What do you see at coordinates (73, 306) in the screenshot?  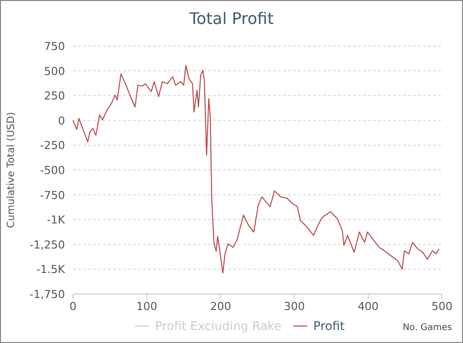 I see `x-tick-label: 0` at bounding box center [73, 306].